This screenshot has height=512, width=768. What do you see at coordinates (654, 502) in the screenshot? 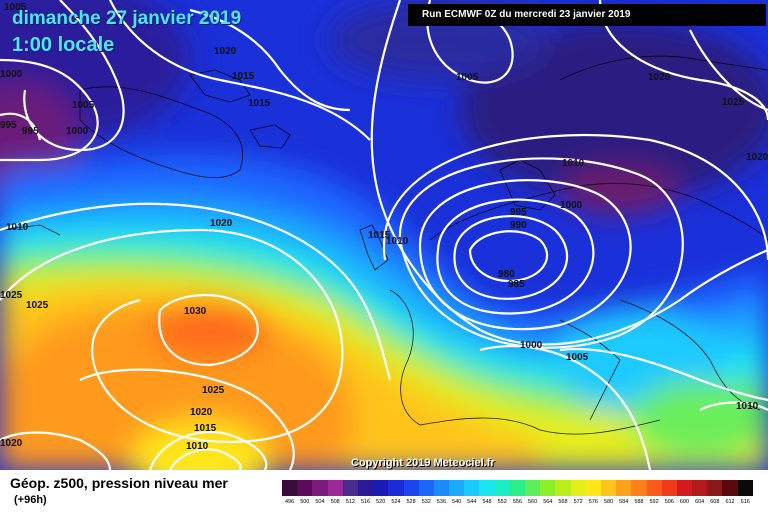
I see `color-scale-label: 592` at bounding box center [654, 502].